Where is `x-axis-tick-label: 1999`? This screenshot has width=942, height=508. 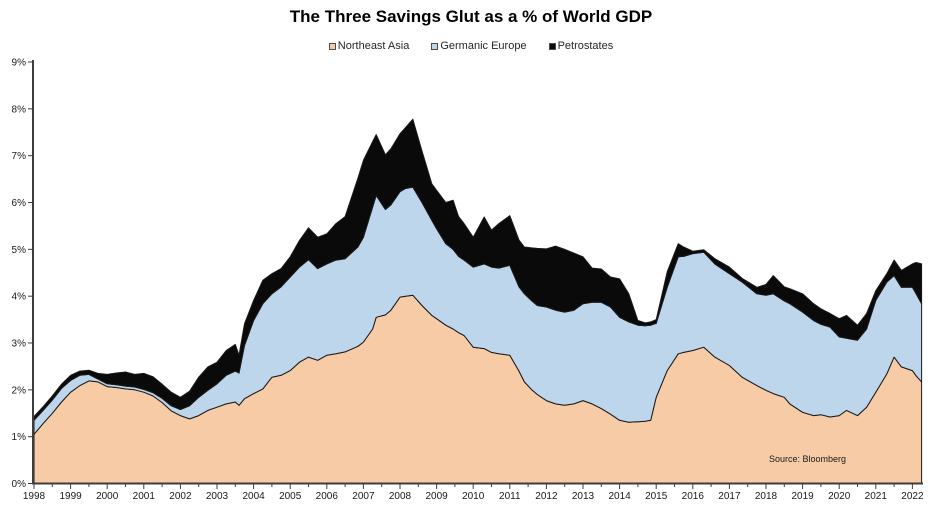 x-axis-tick-label: 1999 is located at coordinates (70, 496).